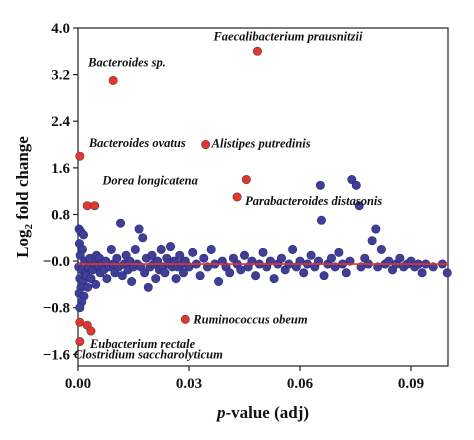  Describe the element at coordinates (137, 143) in the screenshot. I see `point-label: Bacteroides ovatus` at that location.